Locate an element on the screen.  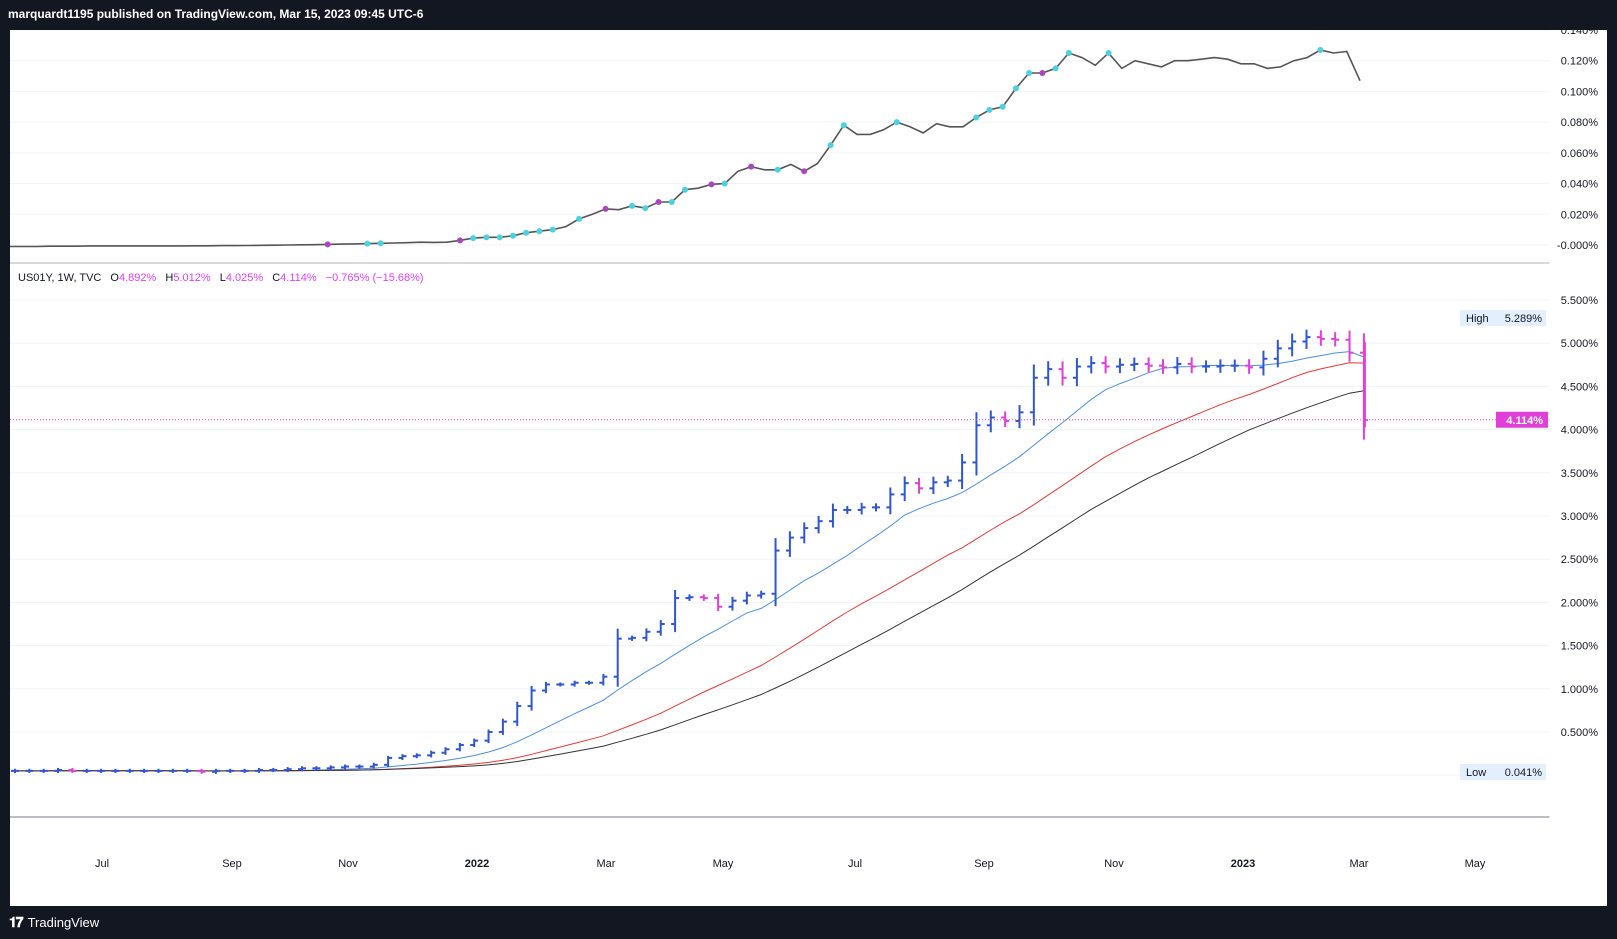
lower-tick-label: 5.000% is located at coordinates (1580, 344).